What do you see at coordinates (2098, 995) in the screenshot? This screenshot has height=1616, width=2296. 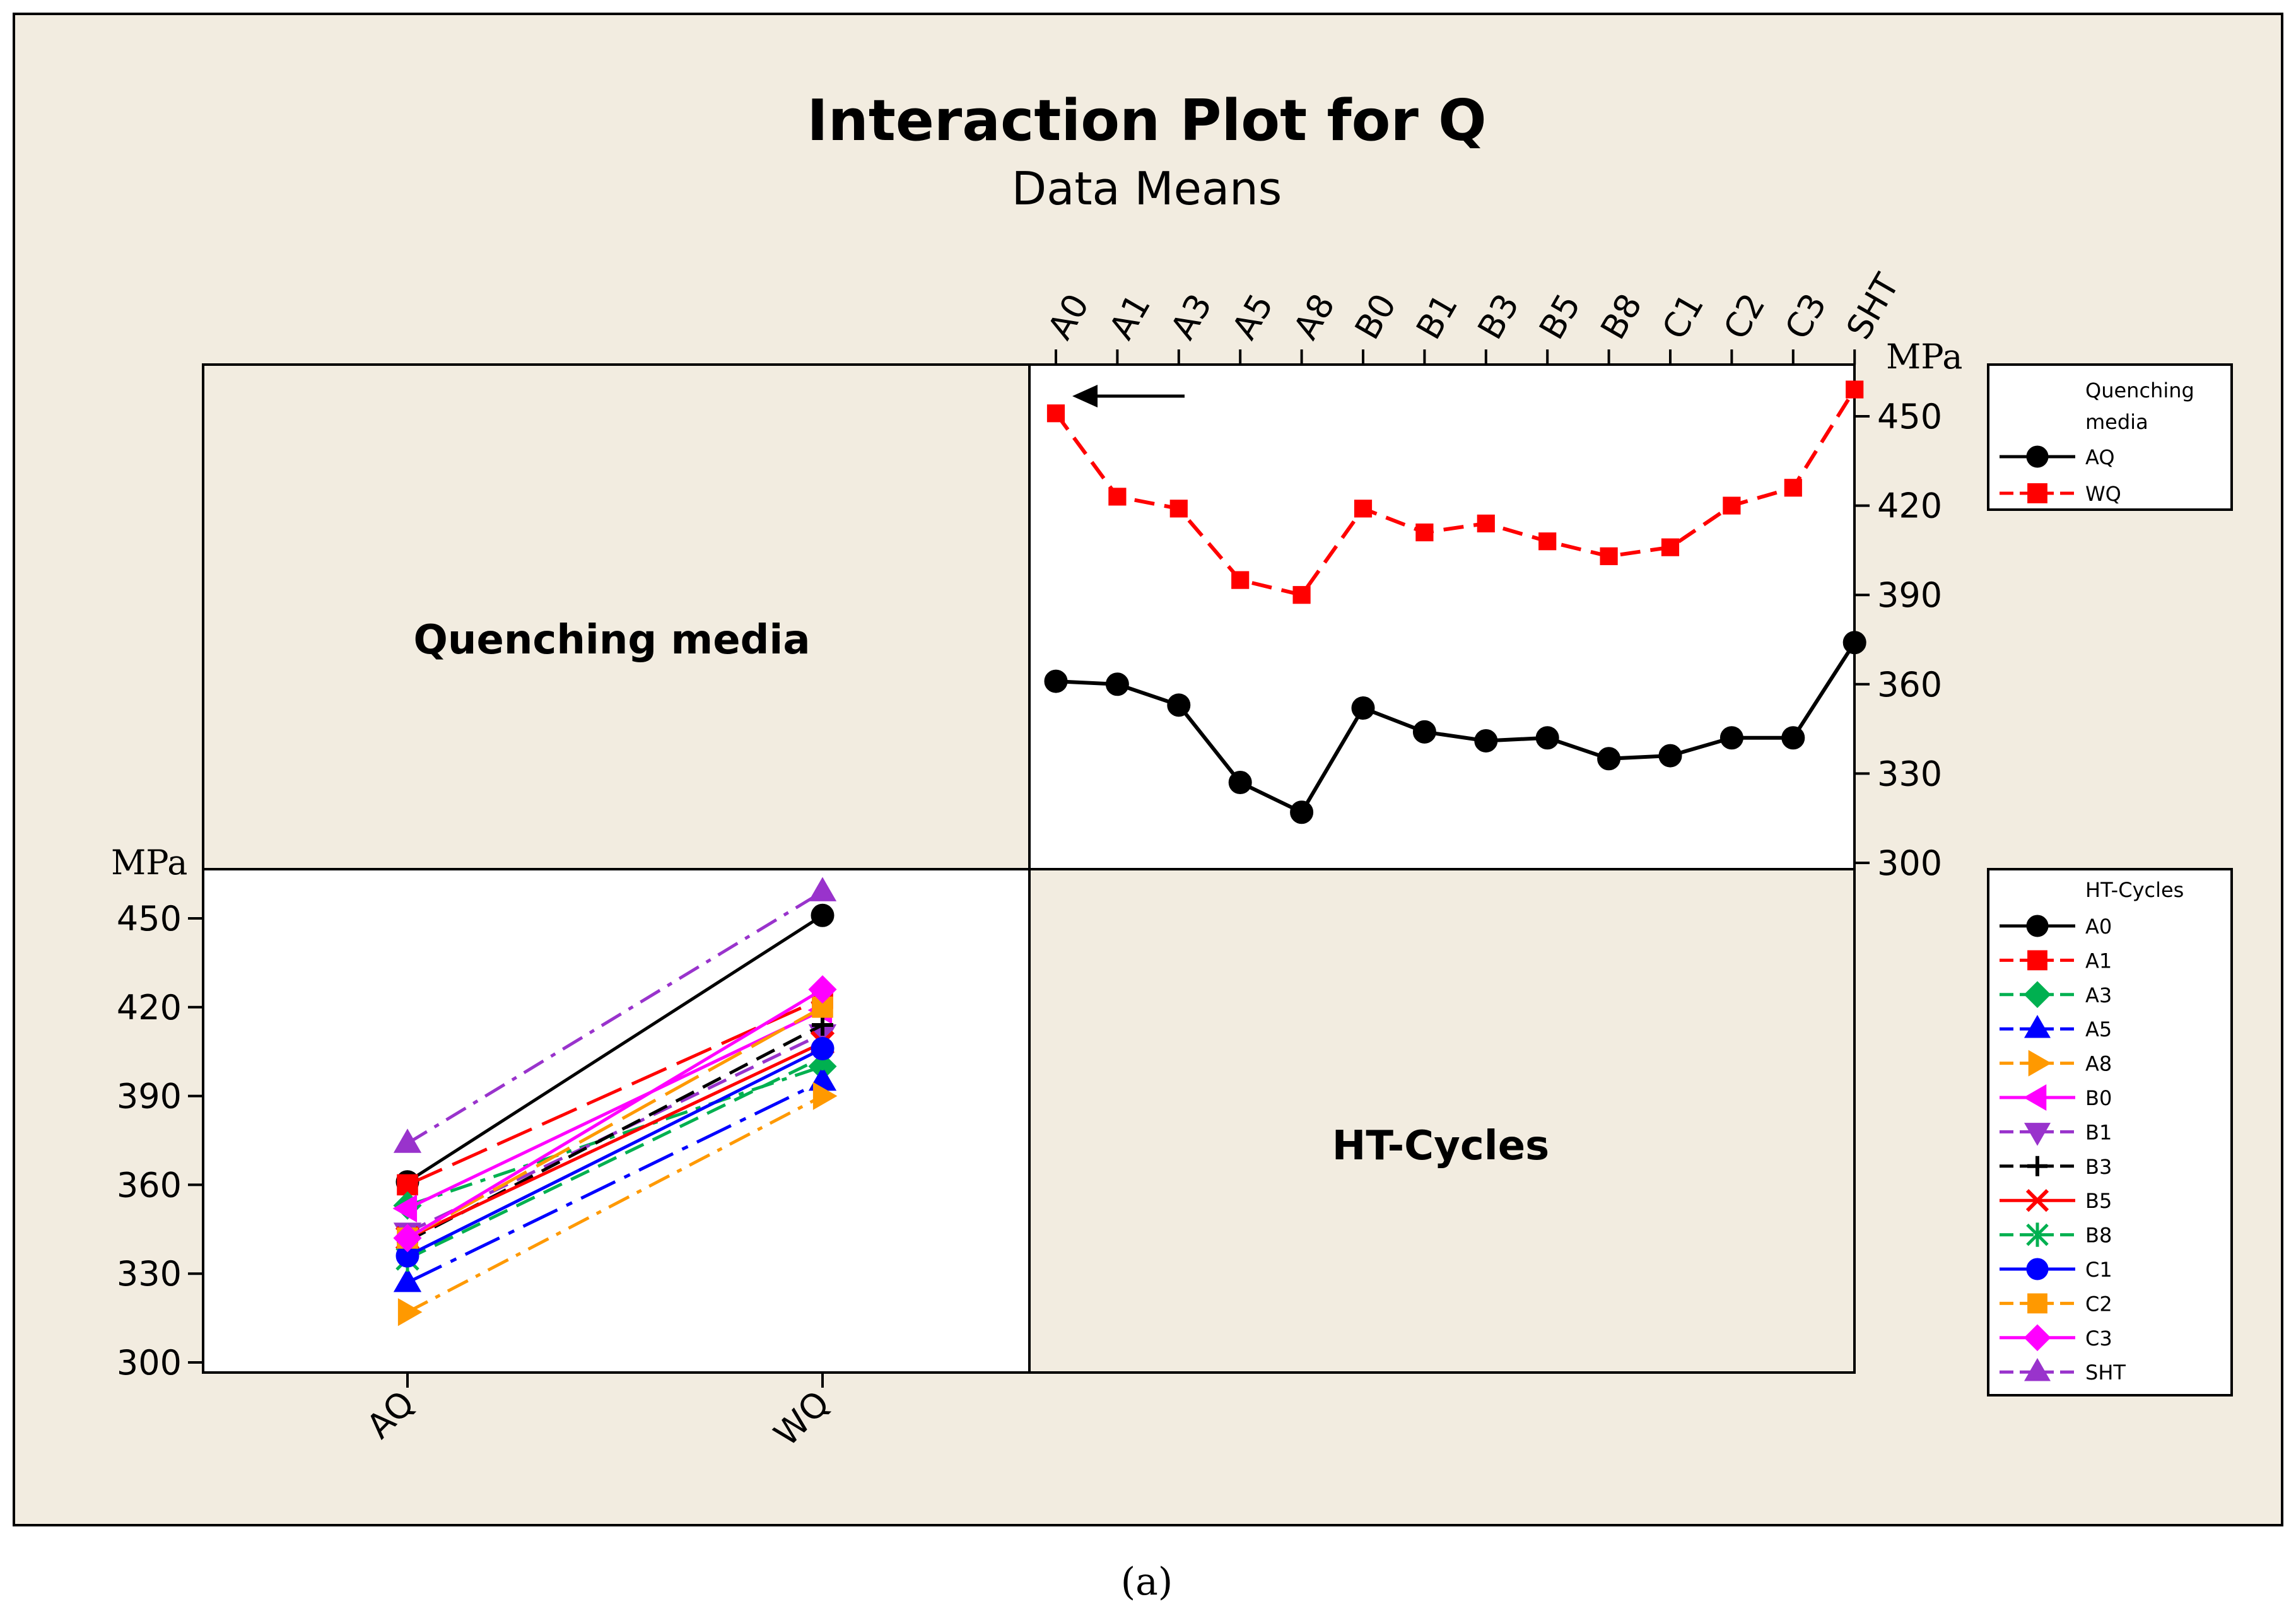 I see `legend-label-A3: A3` at bounding box center [2098, 995].